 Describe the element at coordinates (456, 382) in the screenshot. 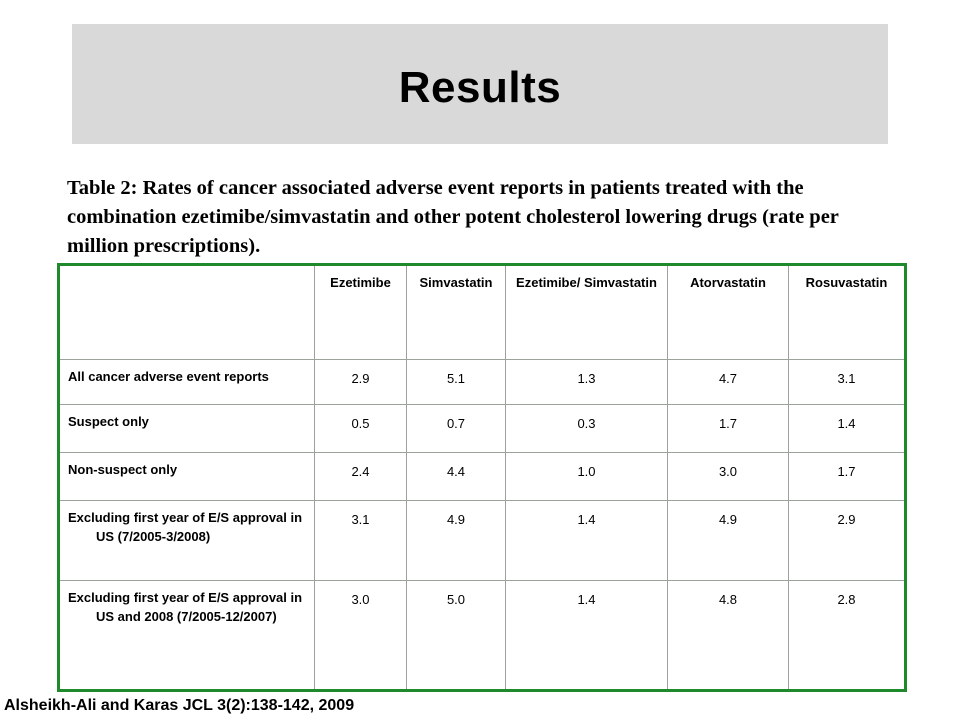

I see `table-cell: 5.1` at that location.